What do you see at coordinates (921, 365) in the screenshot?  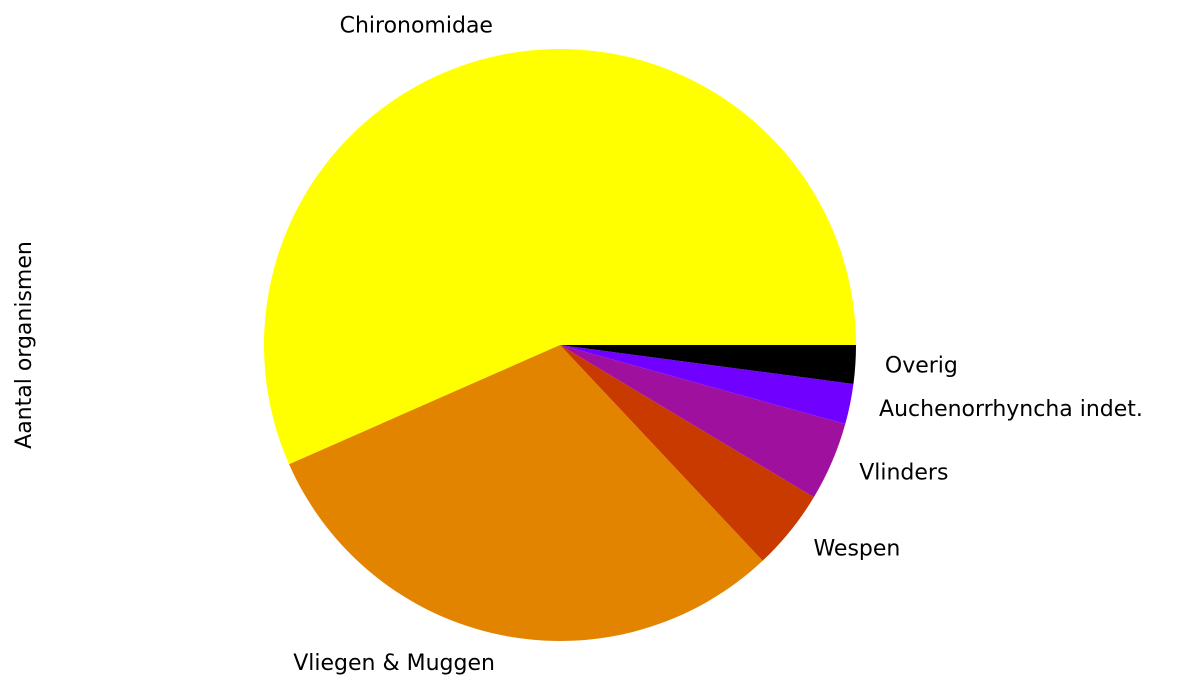 I see `slice-label: Overig` at bounding box center [921, 365].